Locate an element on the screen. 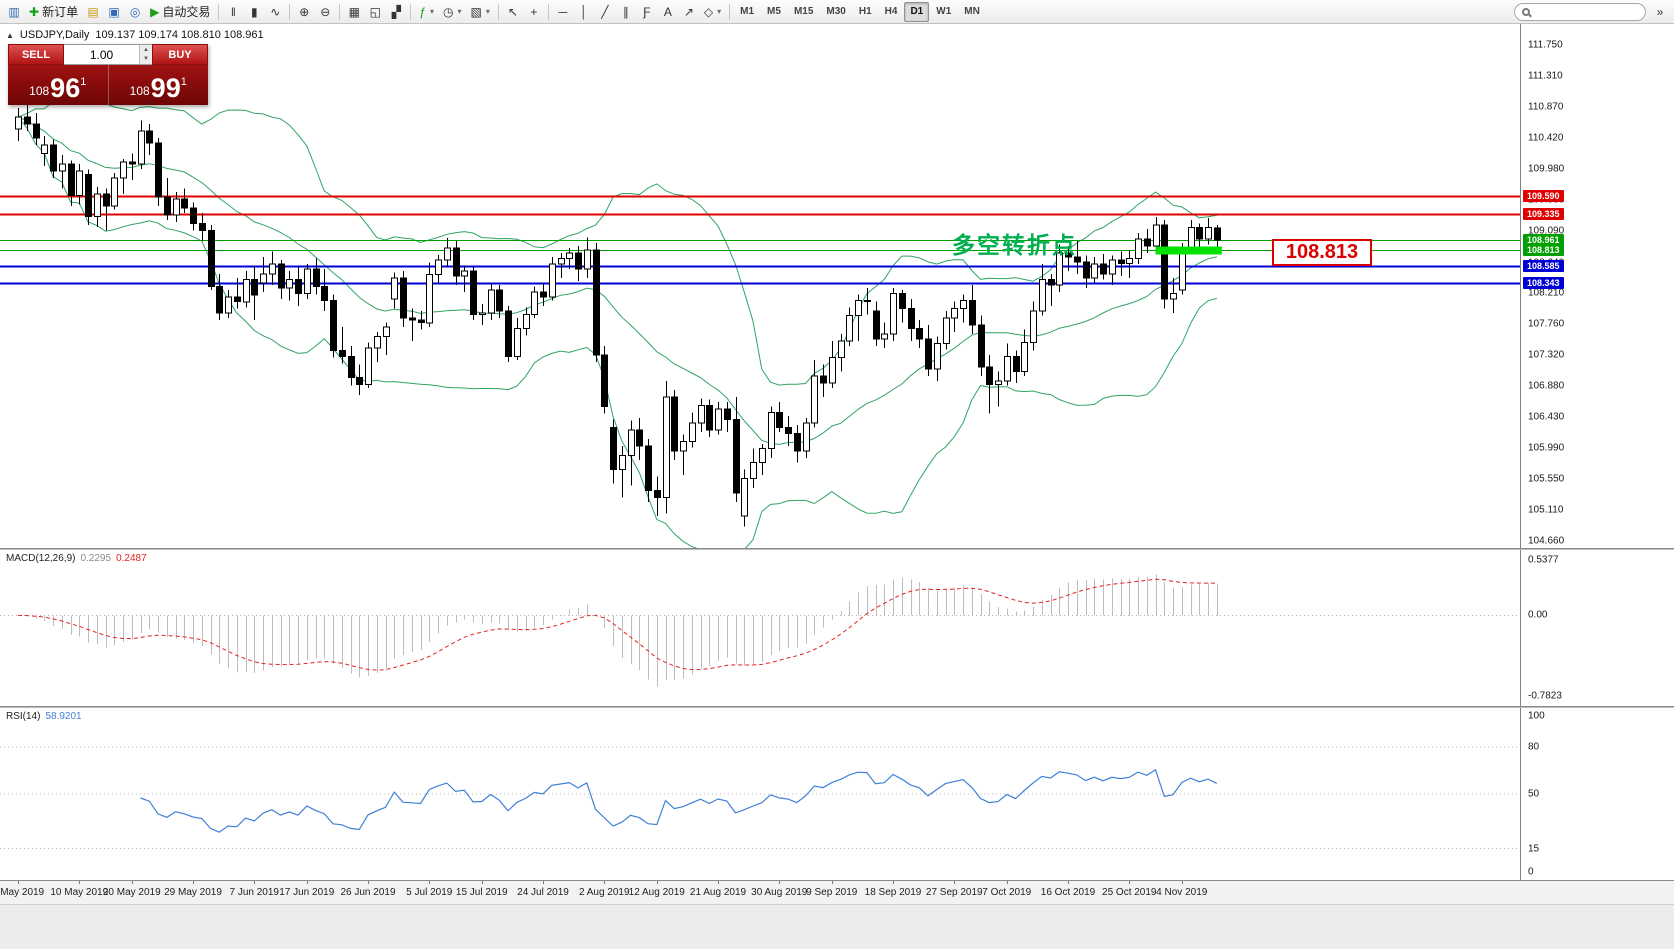 The width and height of the screenshot is (1674, 949). new-order-button: ✚ 新订单 is located at coordinates (53, 12).